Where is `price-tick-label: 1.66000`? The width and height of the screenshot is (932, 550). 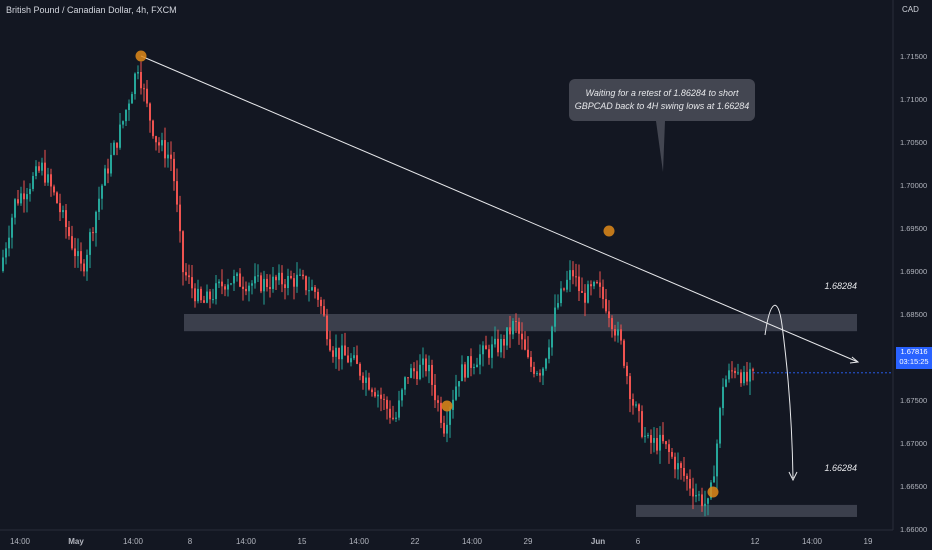 price-tick-label: 1.66000 is located at coordinates (913, 529).